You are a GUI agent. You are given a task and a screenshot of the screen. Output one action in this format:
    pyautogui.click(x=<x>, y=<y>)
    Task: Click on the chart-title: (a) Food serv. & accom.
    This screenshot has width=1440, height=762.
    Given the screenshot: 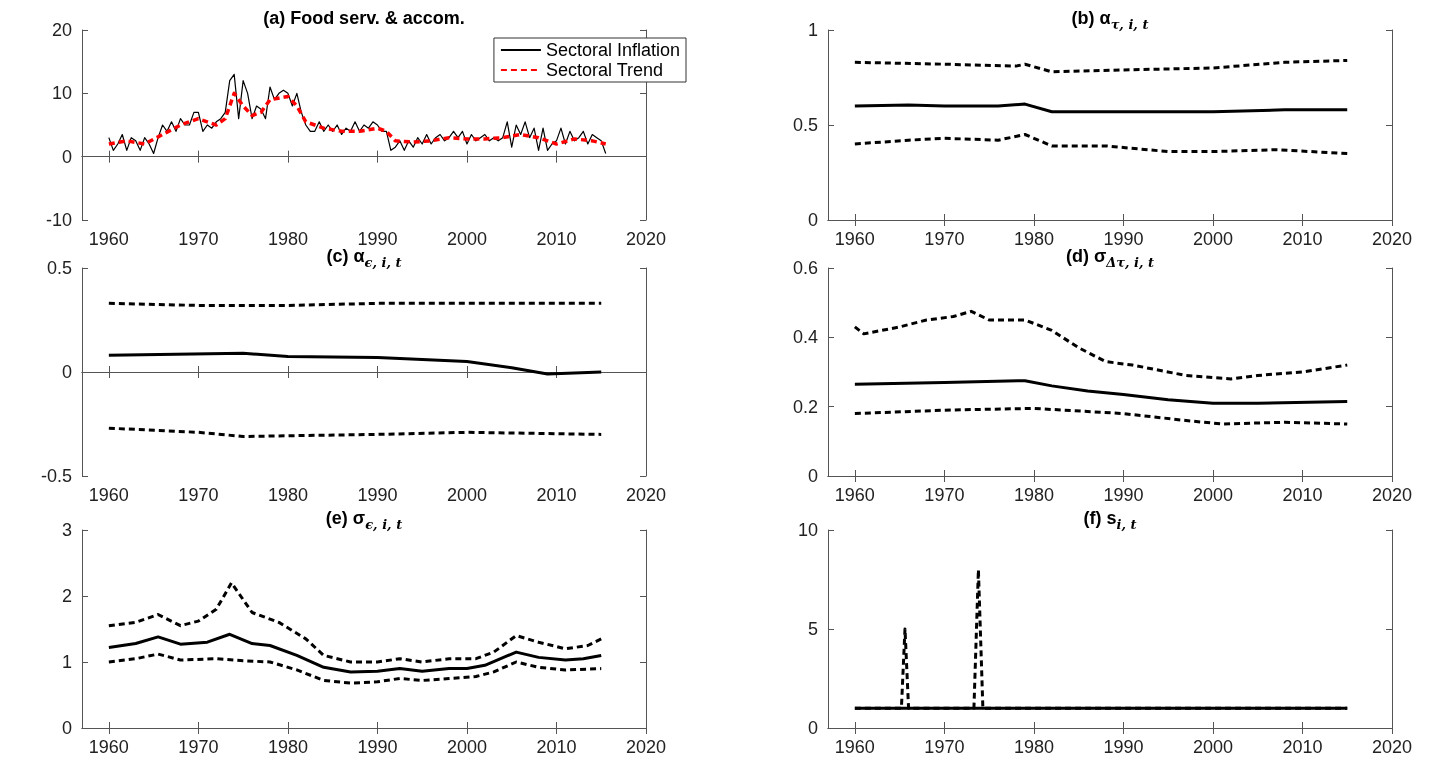 What is the action you would take?
    pyautogui.click(x=364, y=18)
    